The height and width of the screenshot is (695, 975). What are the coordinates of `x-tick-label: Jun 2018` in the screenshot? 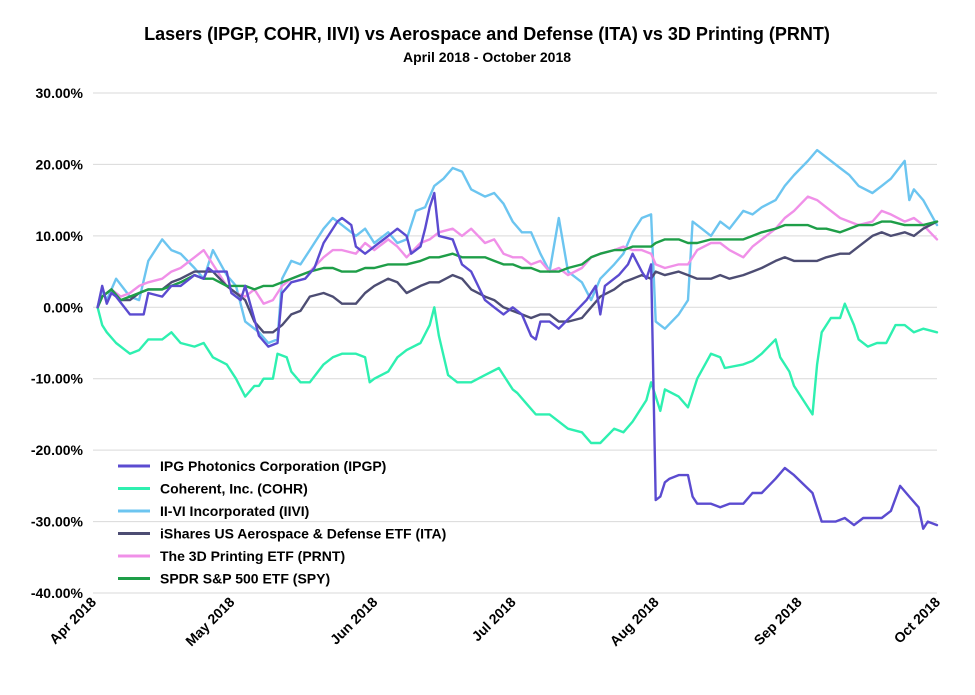 It's located at (354, 621).